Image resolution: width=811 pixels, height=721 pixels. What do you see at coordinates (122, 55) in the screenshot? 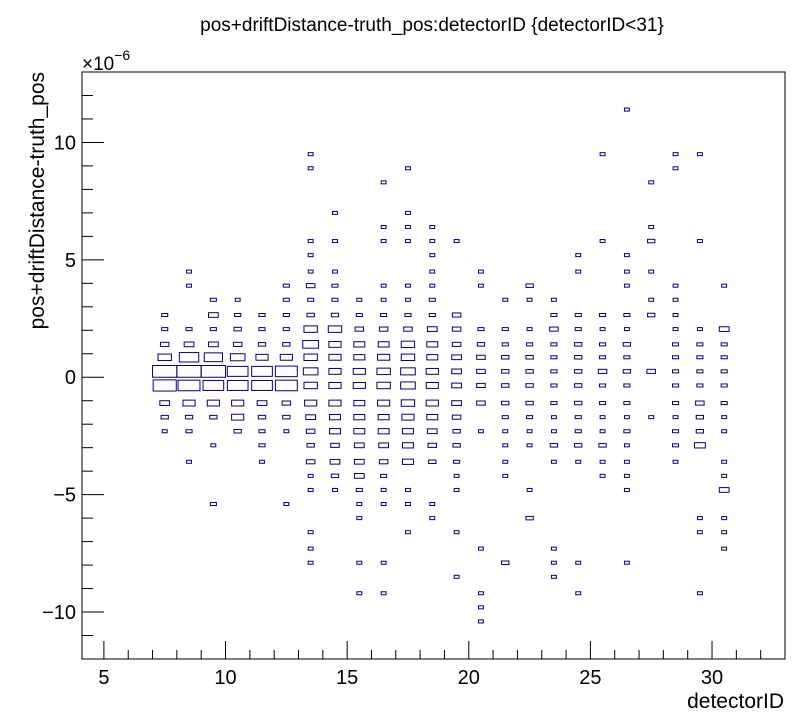
I see `y-exponent-power: −6` at bounding box center [122, 55].